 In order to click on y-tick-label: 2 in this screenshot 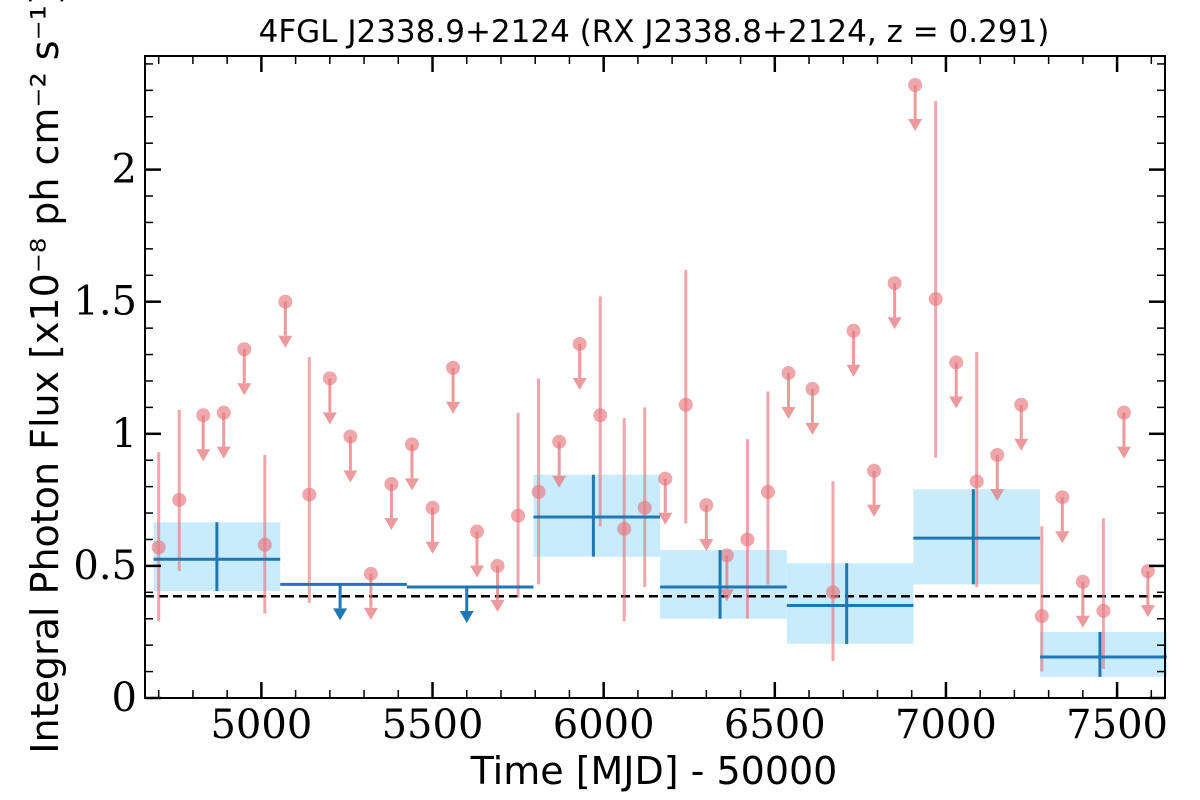, I will do `click(124, 170)`.